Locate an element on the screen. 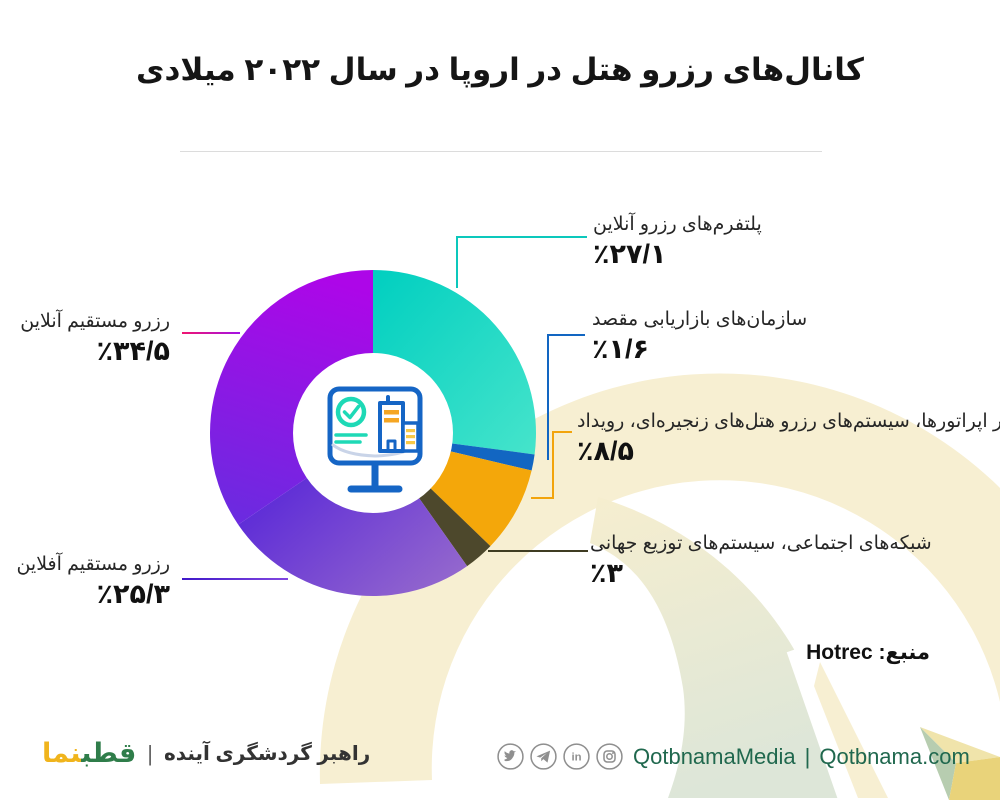  qotbnama-logo: قطبنما is located at coordinates (89, 753).